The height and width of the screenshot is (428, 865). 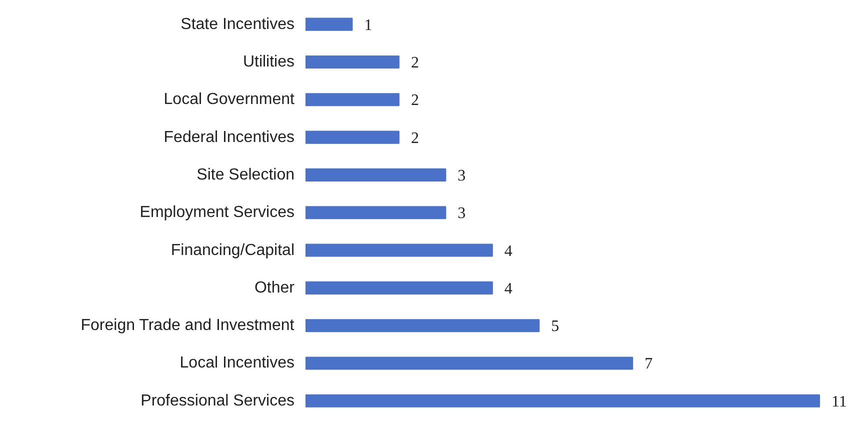 I want to click on y-tick-label: Local Incentives, so click(x=237, y=363).